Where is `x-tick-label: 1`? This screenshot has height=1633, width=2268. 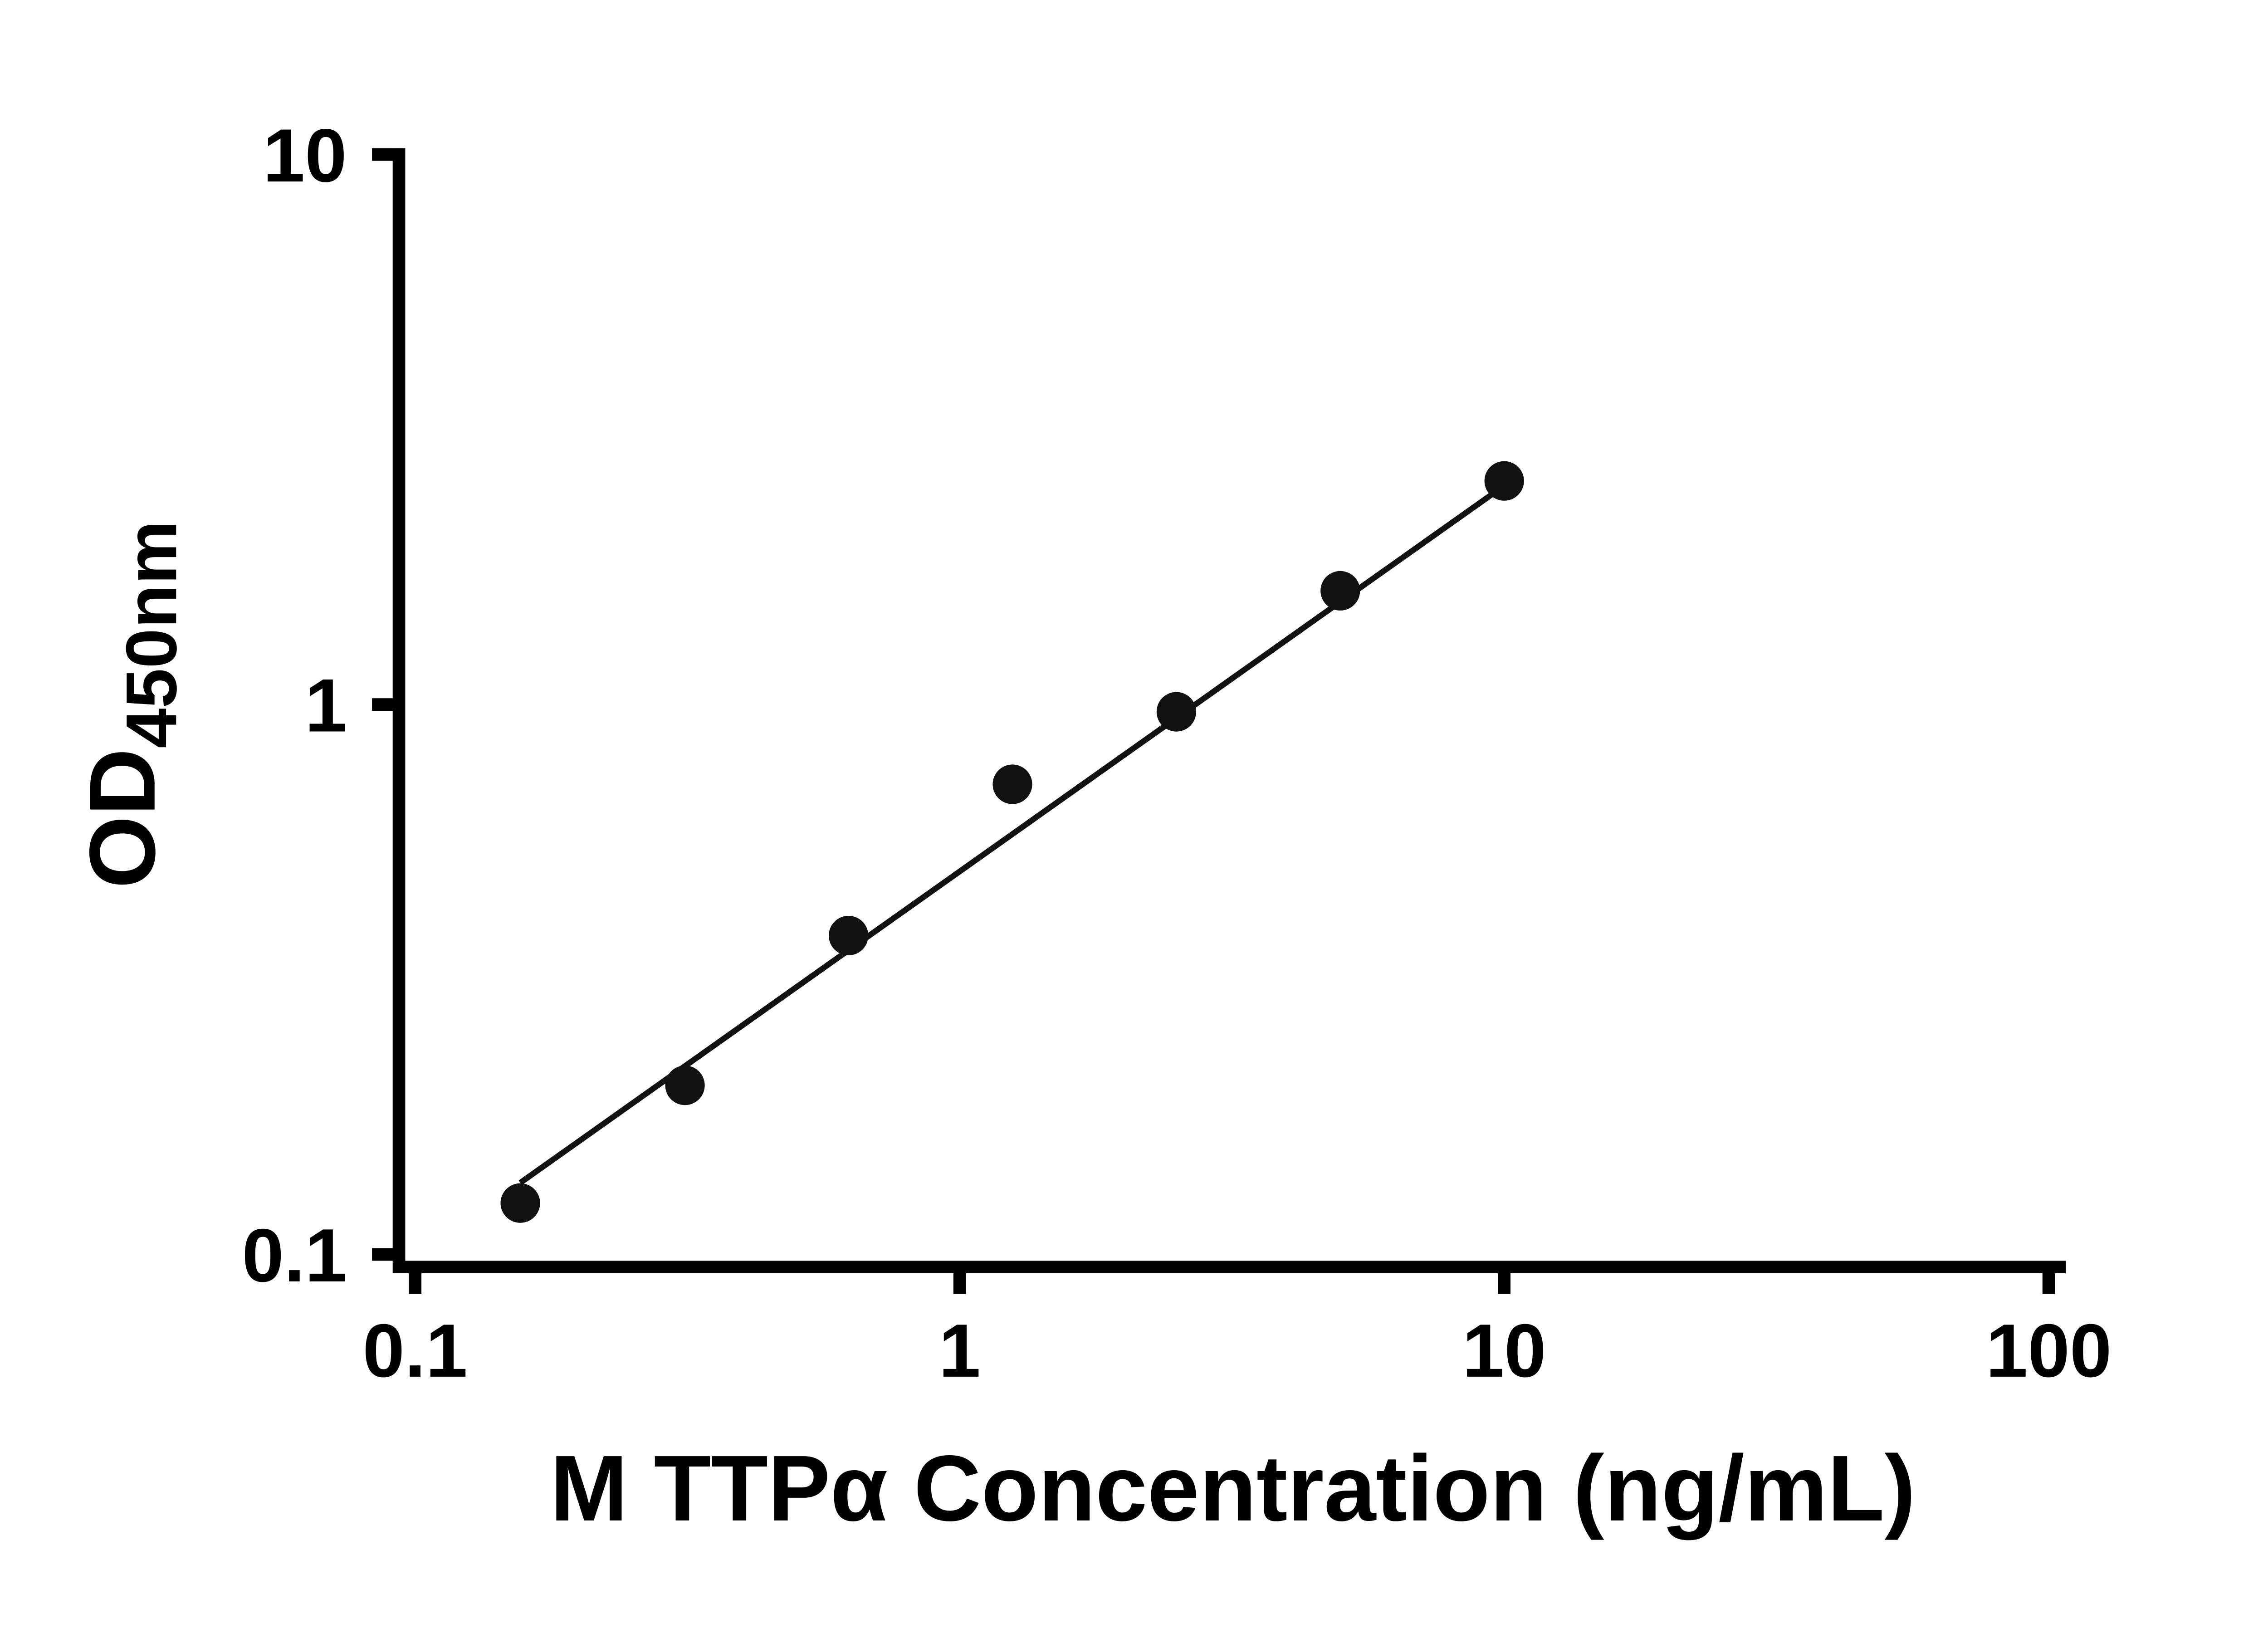 x-tick-label: 1 is located at coordinates (960, 1351).